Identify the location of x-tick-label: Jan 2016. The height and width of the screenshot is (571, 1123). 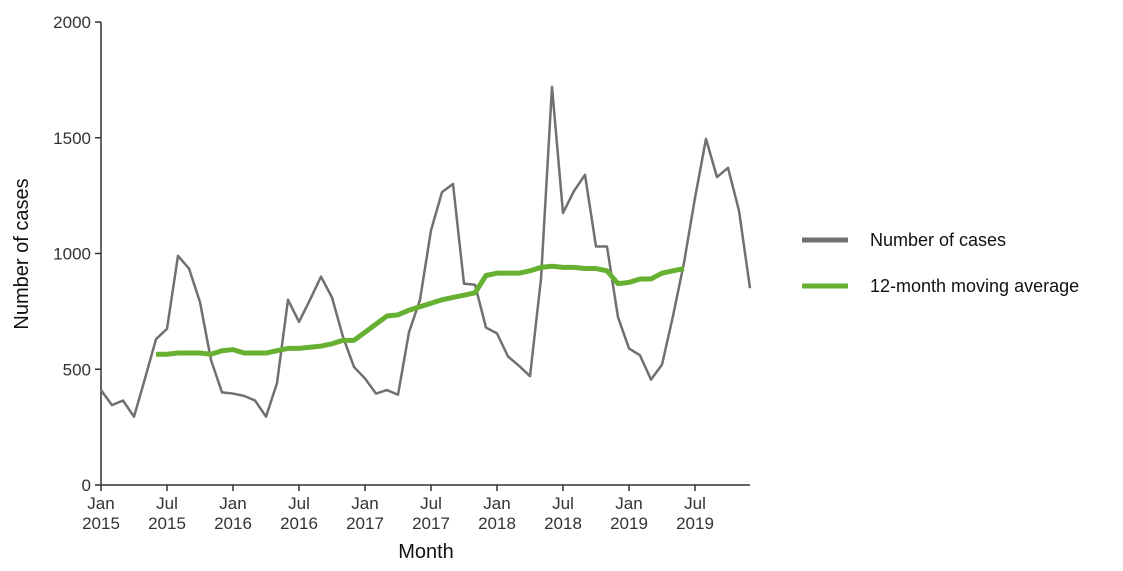
(233, 513).